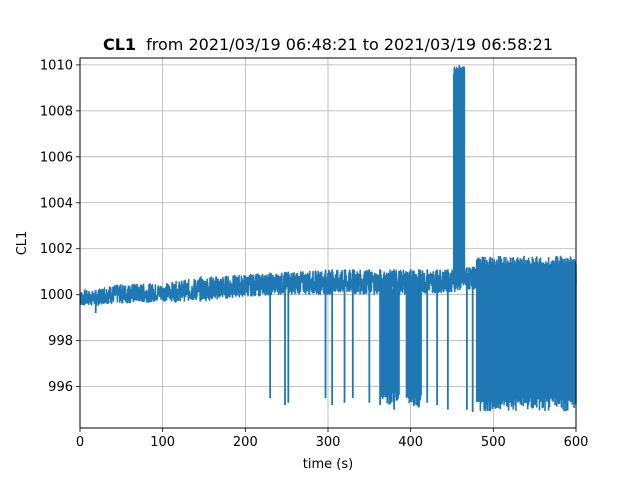 The height and width of the screenshot is (484, 640). I want to click on x-tick-label: 200, so click(245, 442).